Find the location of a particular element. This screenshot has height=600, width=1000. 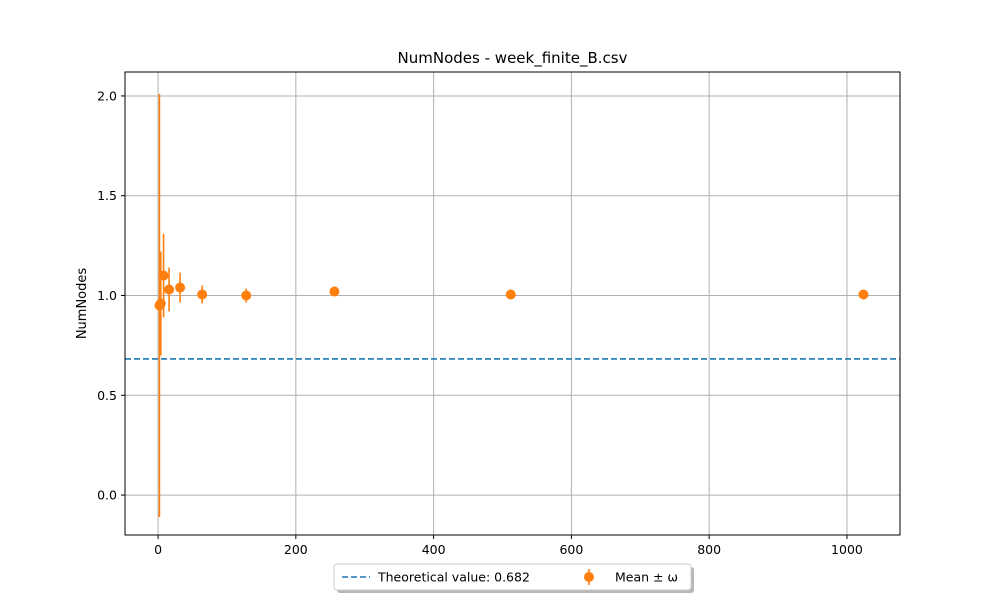

x-tick-label-0: 0 is located at coordinates (158, 549).